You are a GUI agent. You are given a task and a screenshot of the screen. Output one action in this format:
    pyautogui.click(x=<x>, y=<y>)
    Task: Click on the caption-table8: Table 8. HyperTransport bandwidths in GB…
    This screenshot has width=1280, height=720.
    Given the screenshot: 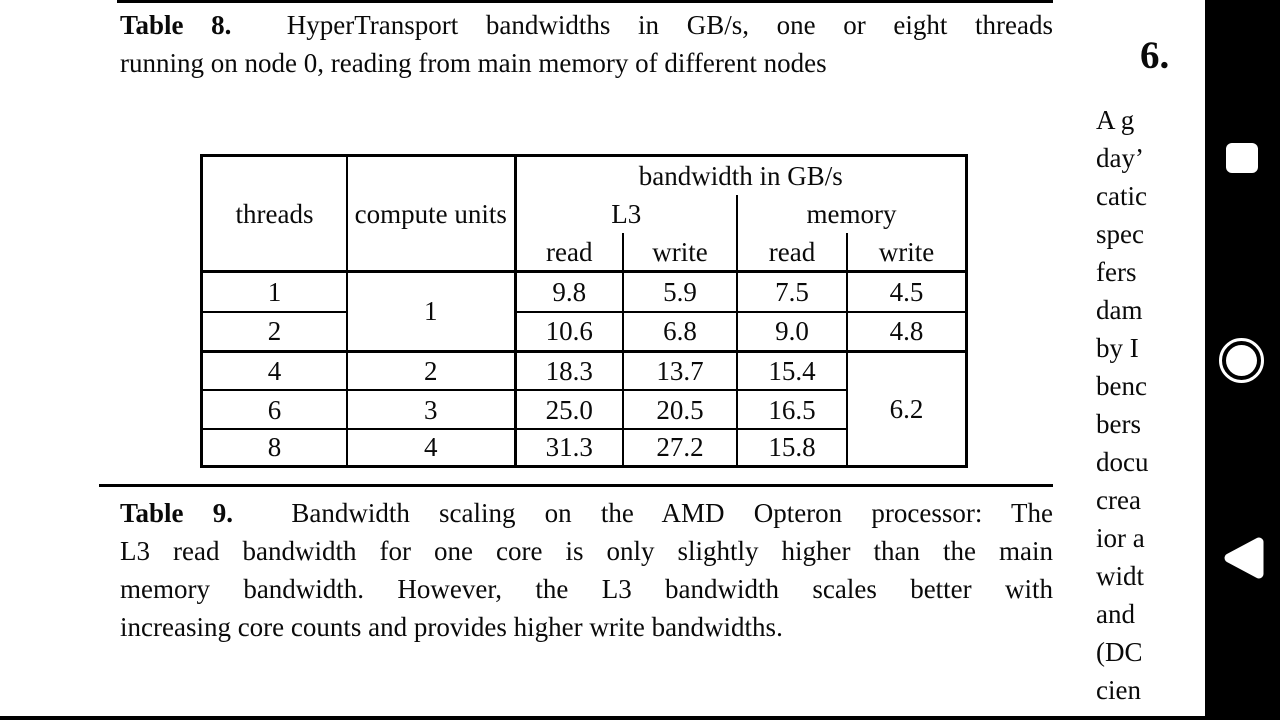 What is the action you would take?
    pyautogui.click(x=586, y=44)
    